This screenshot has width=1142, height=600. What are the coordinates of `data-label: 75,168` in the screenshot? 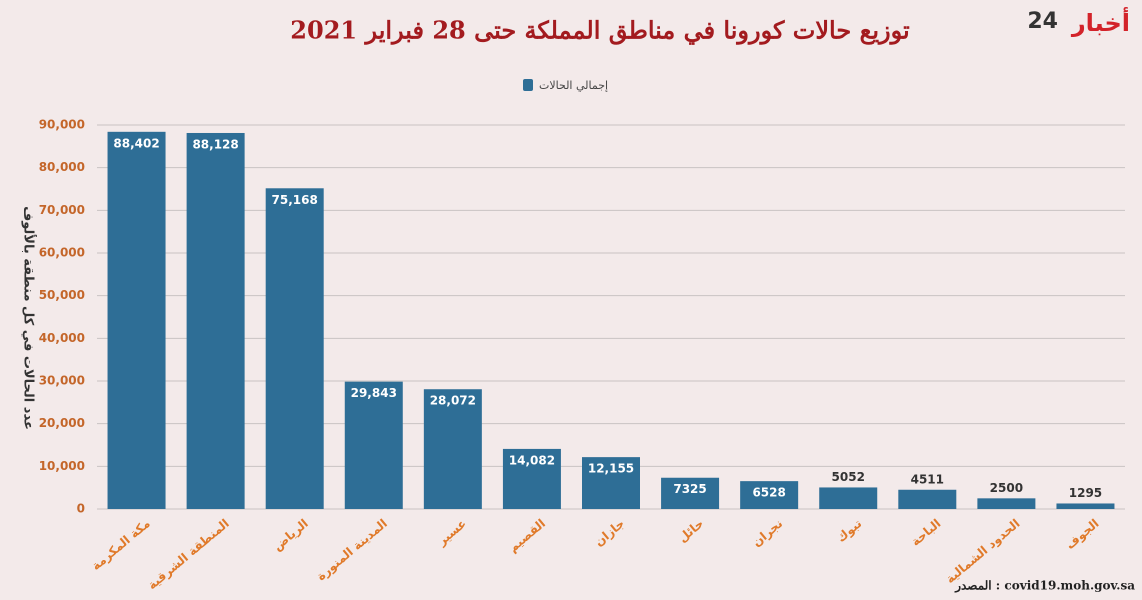 It's located at (295, 200).